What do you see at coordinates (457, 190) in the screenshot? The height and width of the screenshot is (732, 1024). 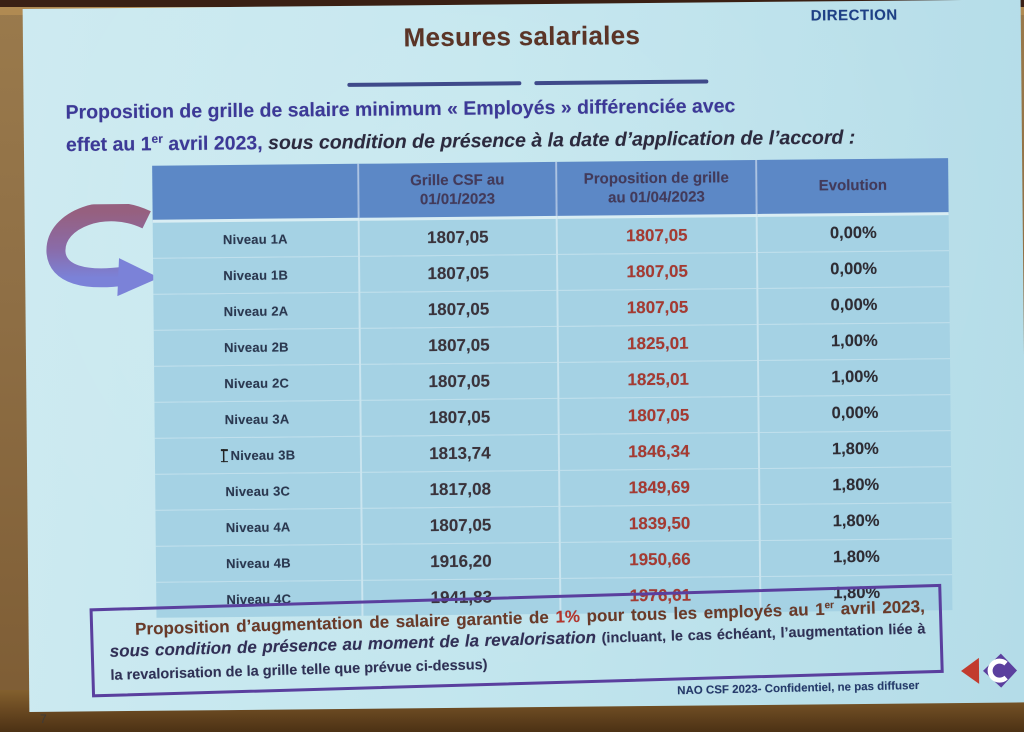 I see `header-current: Grille CSF au 01/01/2023` at bounding box center [457, 190].